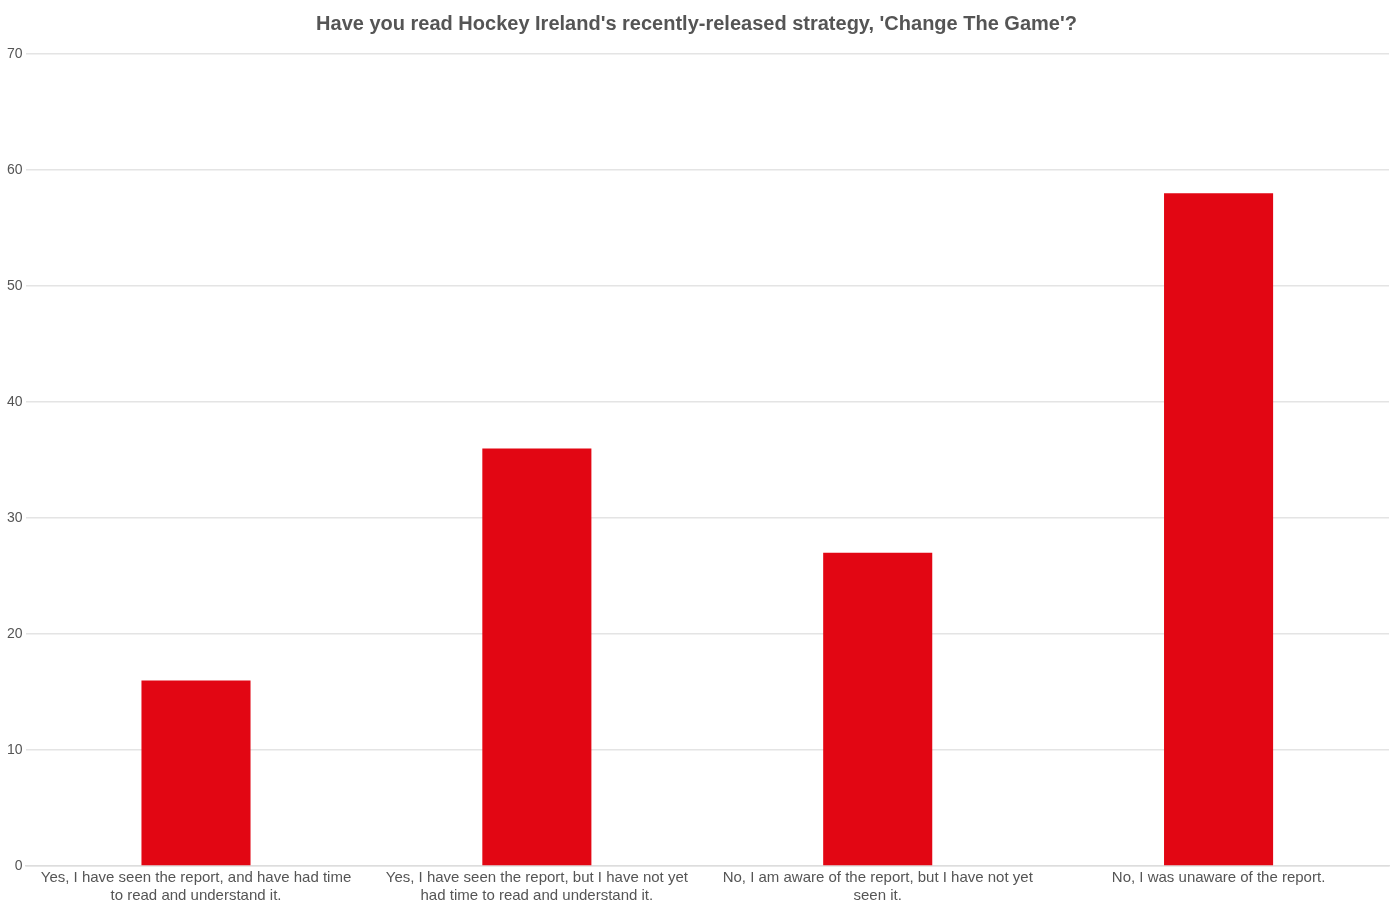  I want to click on y-tick-label: 10, so click(14, 748).